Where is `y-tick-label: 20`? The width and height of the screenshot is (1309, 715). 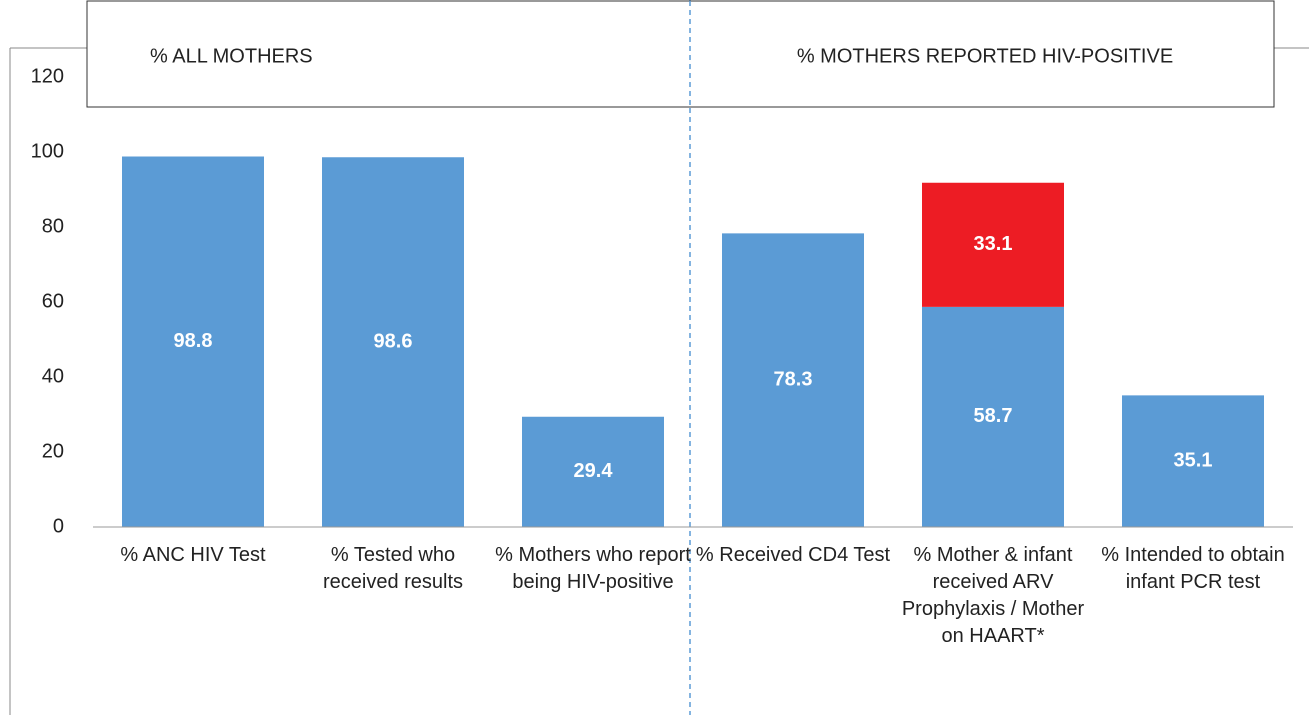 y-tick-label: 20 is located at coordinates (53, 451).